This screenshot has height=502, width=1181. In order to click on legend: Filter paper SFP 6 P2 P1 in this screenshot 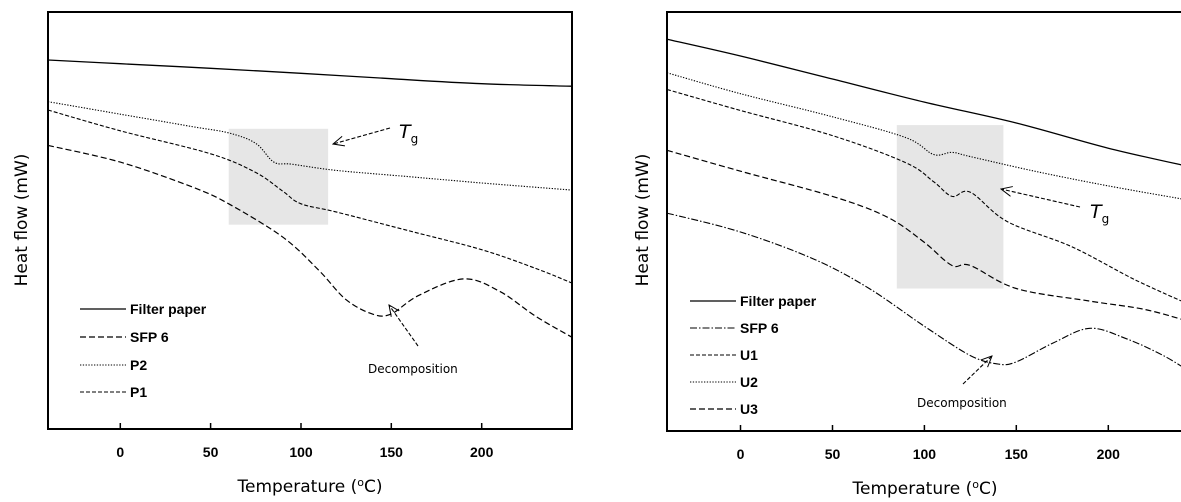, I will do `click(143, 350)`.